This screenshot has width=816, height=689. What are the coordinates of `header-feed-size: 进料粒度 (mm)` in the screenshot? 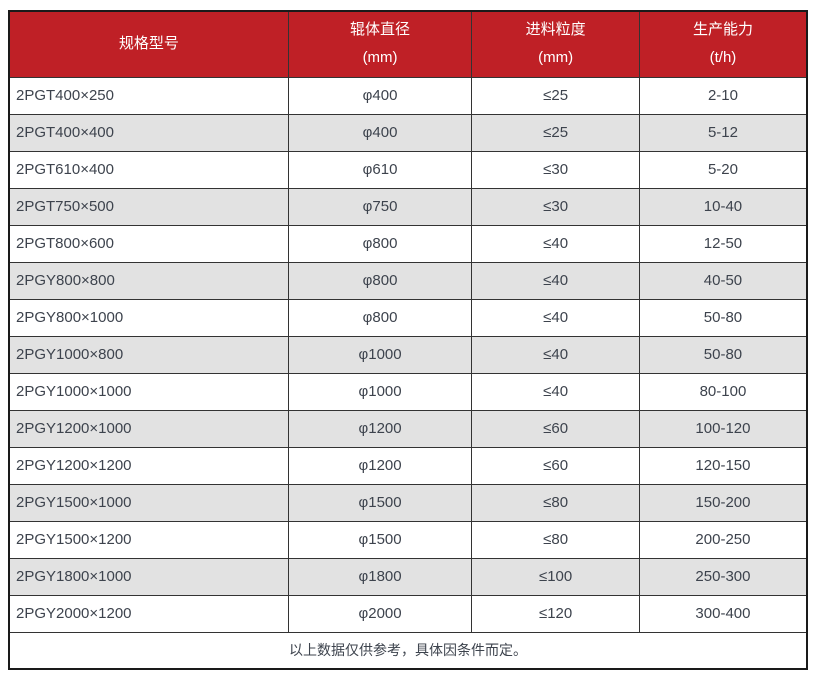 It's located at (555, 44).